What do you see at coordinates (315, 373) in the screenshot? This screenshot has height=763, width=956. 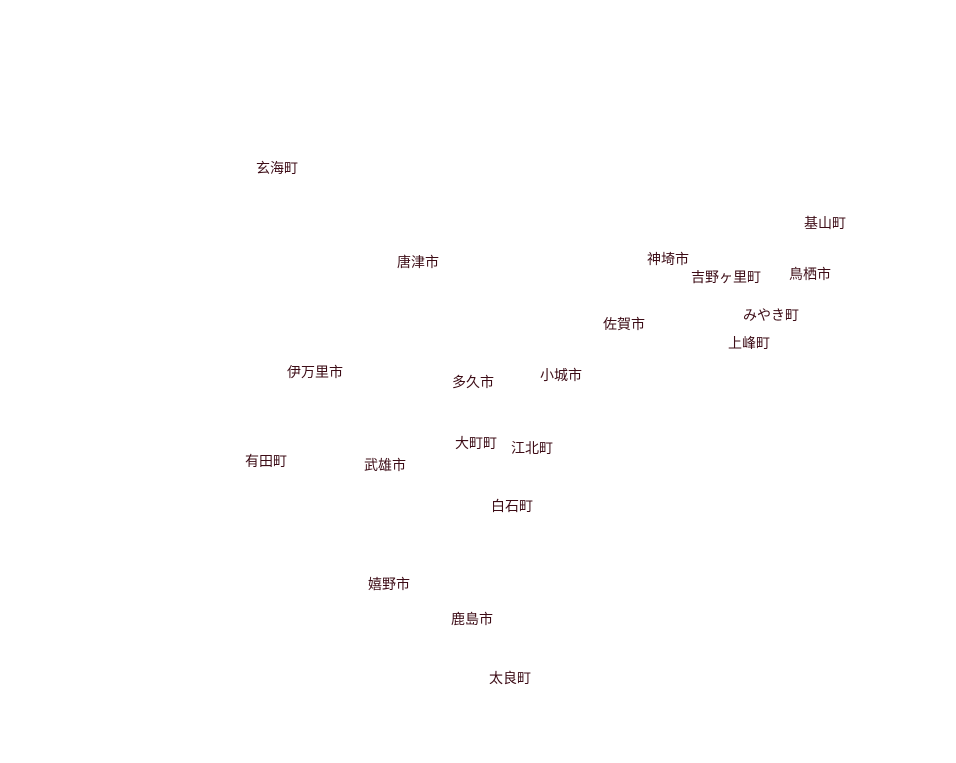 I see `place-label-imari: 伊万里市` at bounding box center [315, 373].